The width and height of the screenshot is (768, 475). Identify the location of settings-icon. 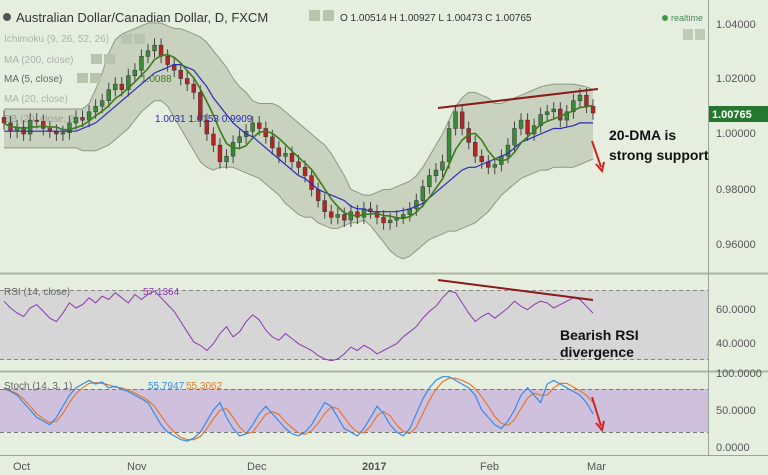
(328, 15).